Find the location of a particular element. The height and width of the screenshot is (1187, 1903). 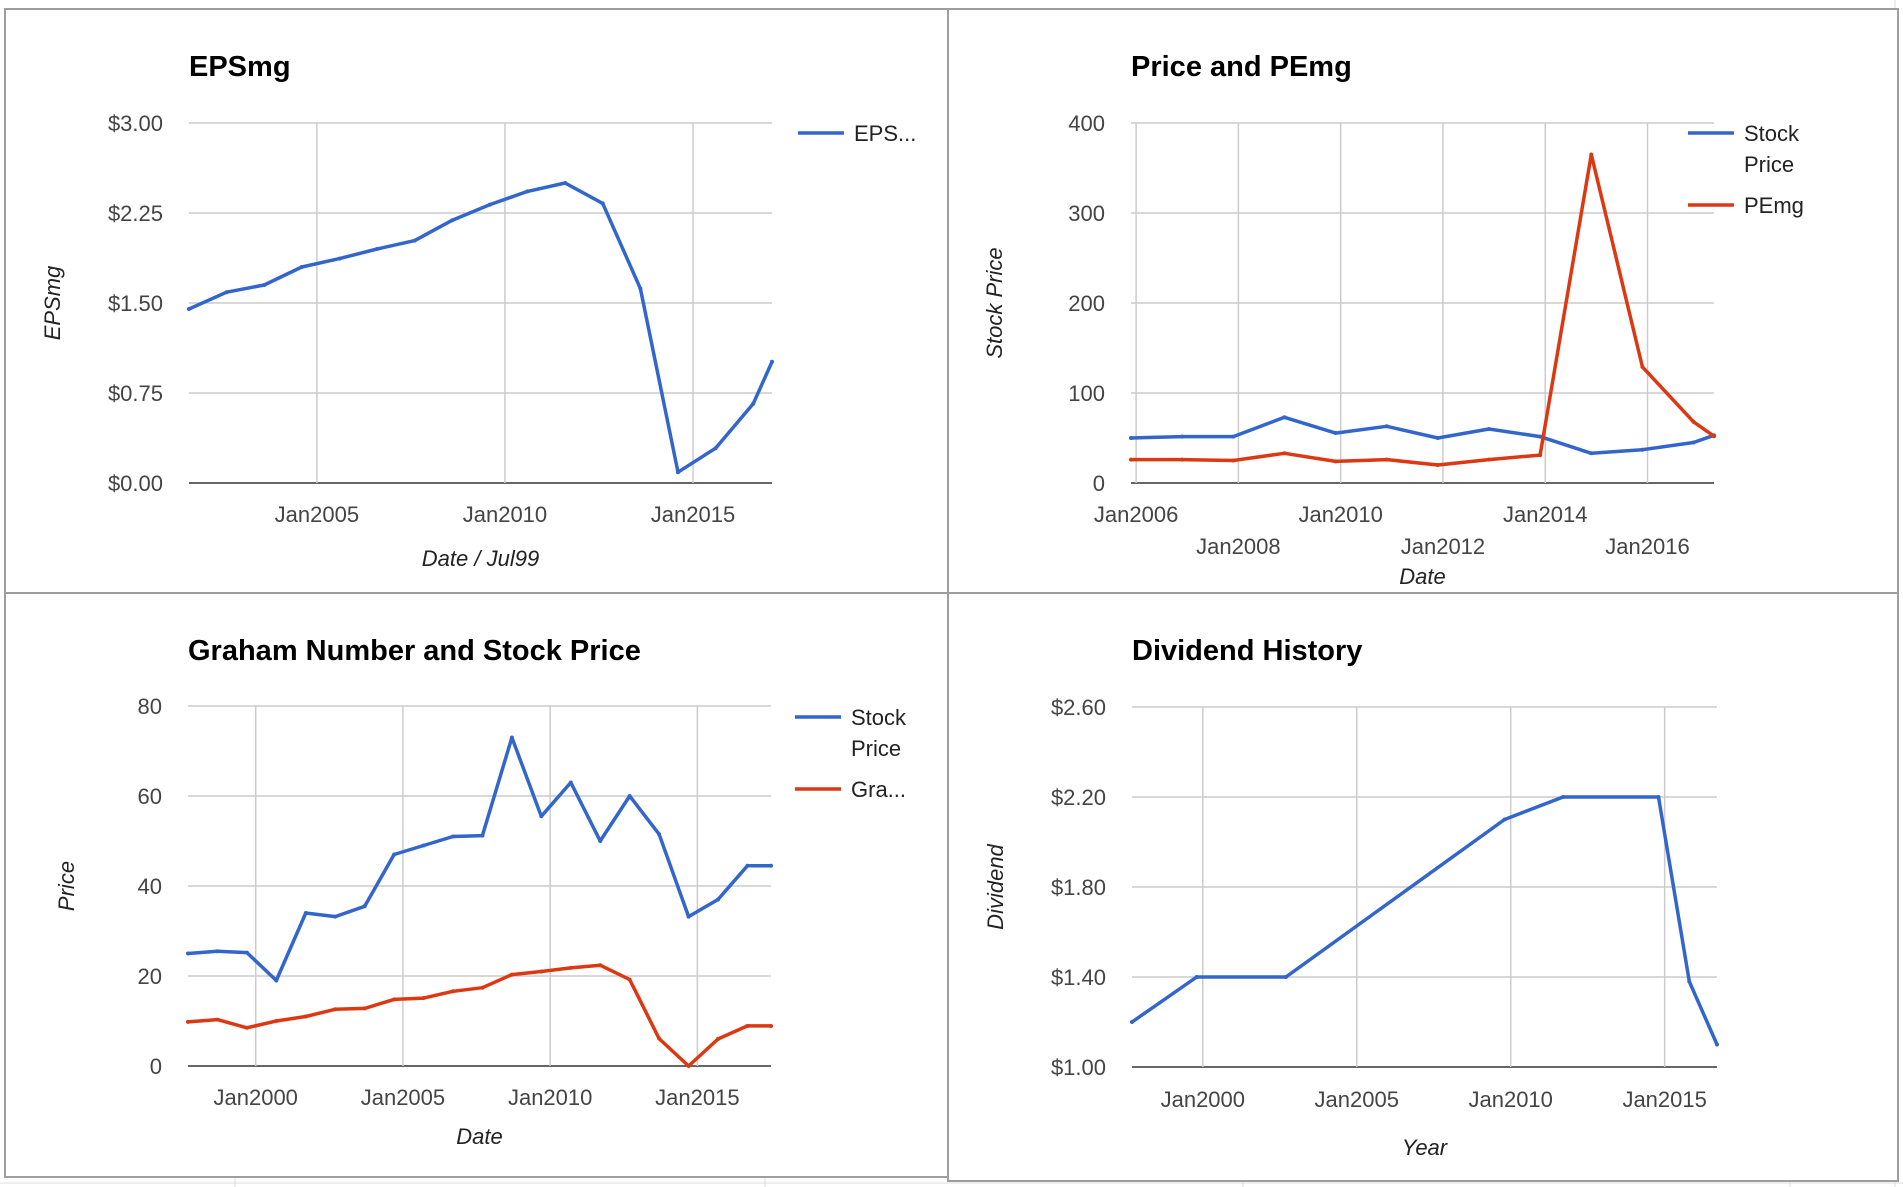

x-axis-title: Date / Jul99 is located at coordinates (480, 558).